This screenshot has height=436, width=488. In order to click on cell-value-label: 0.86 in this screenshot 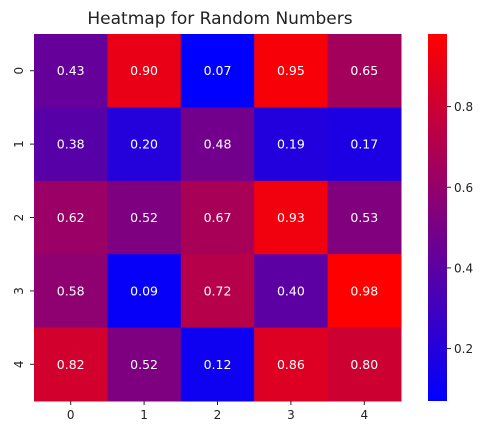, I will do `click(291, 364)`.